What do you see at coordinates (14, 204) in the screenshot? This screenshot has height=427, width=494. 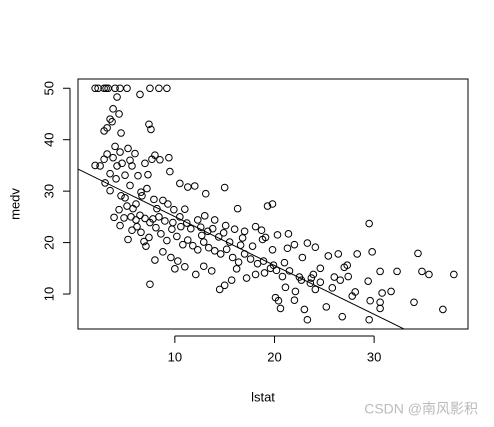 I see `y-axis-label: medv` at bounding box center [14, 204].